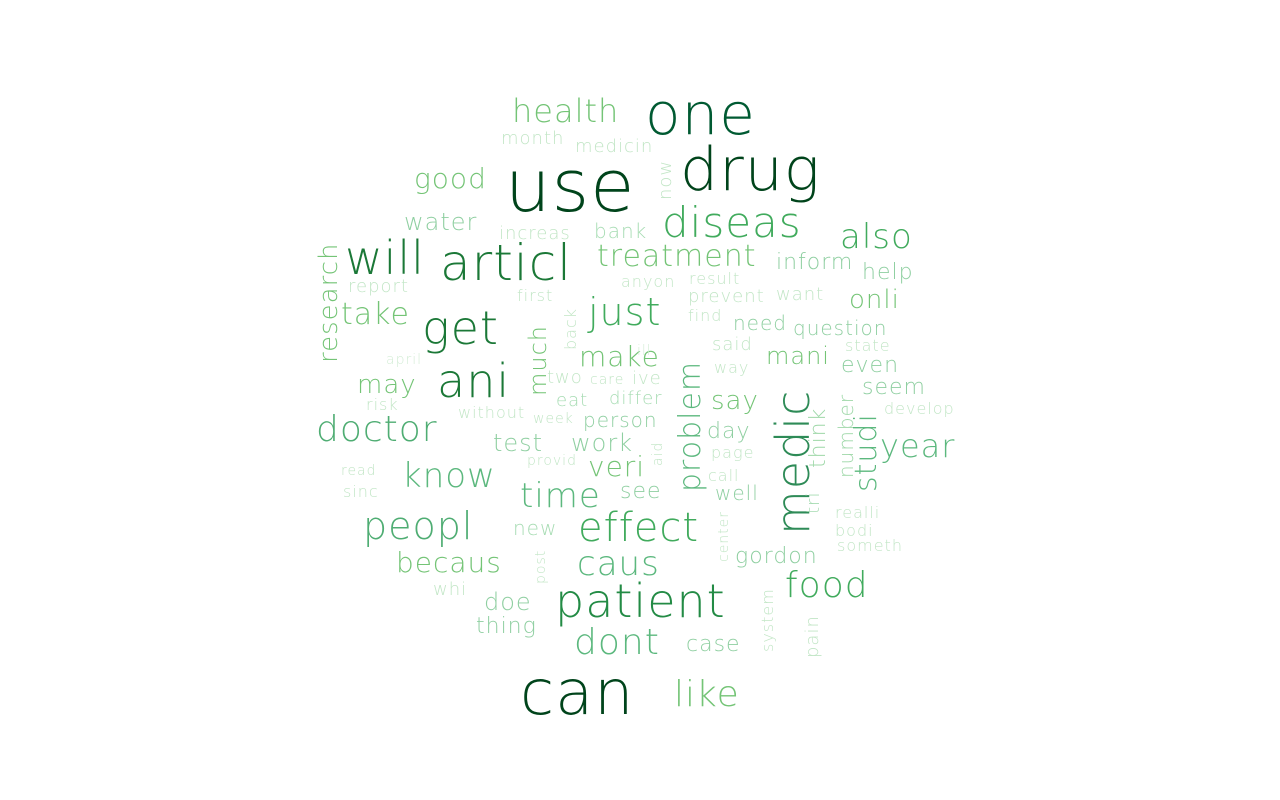 This screenshot has width=1280, height=800. Describe the element at coordinates (570, 186) in the screenshot. I see `word-use: use` at that location.